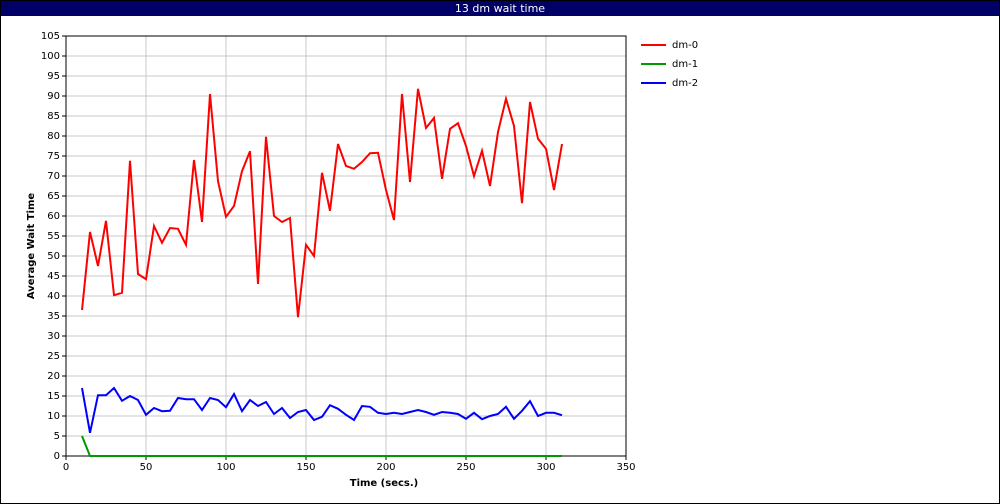 This screenshot has width=1000, height=504. I want to click on y-tick-label: 25, so click(53, 356).